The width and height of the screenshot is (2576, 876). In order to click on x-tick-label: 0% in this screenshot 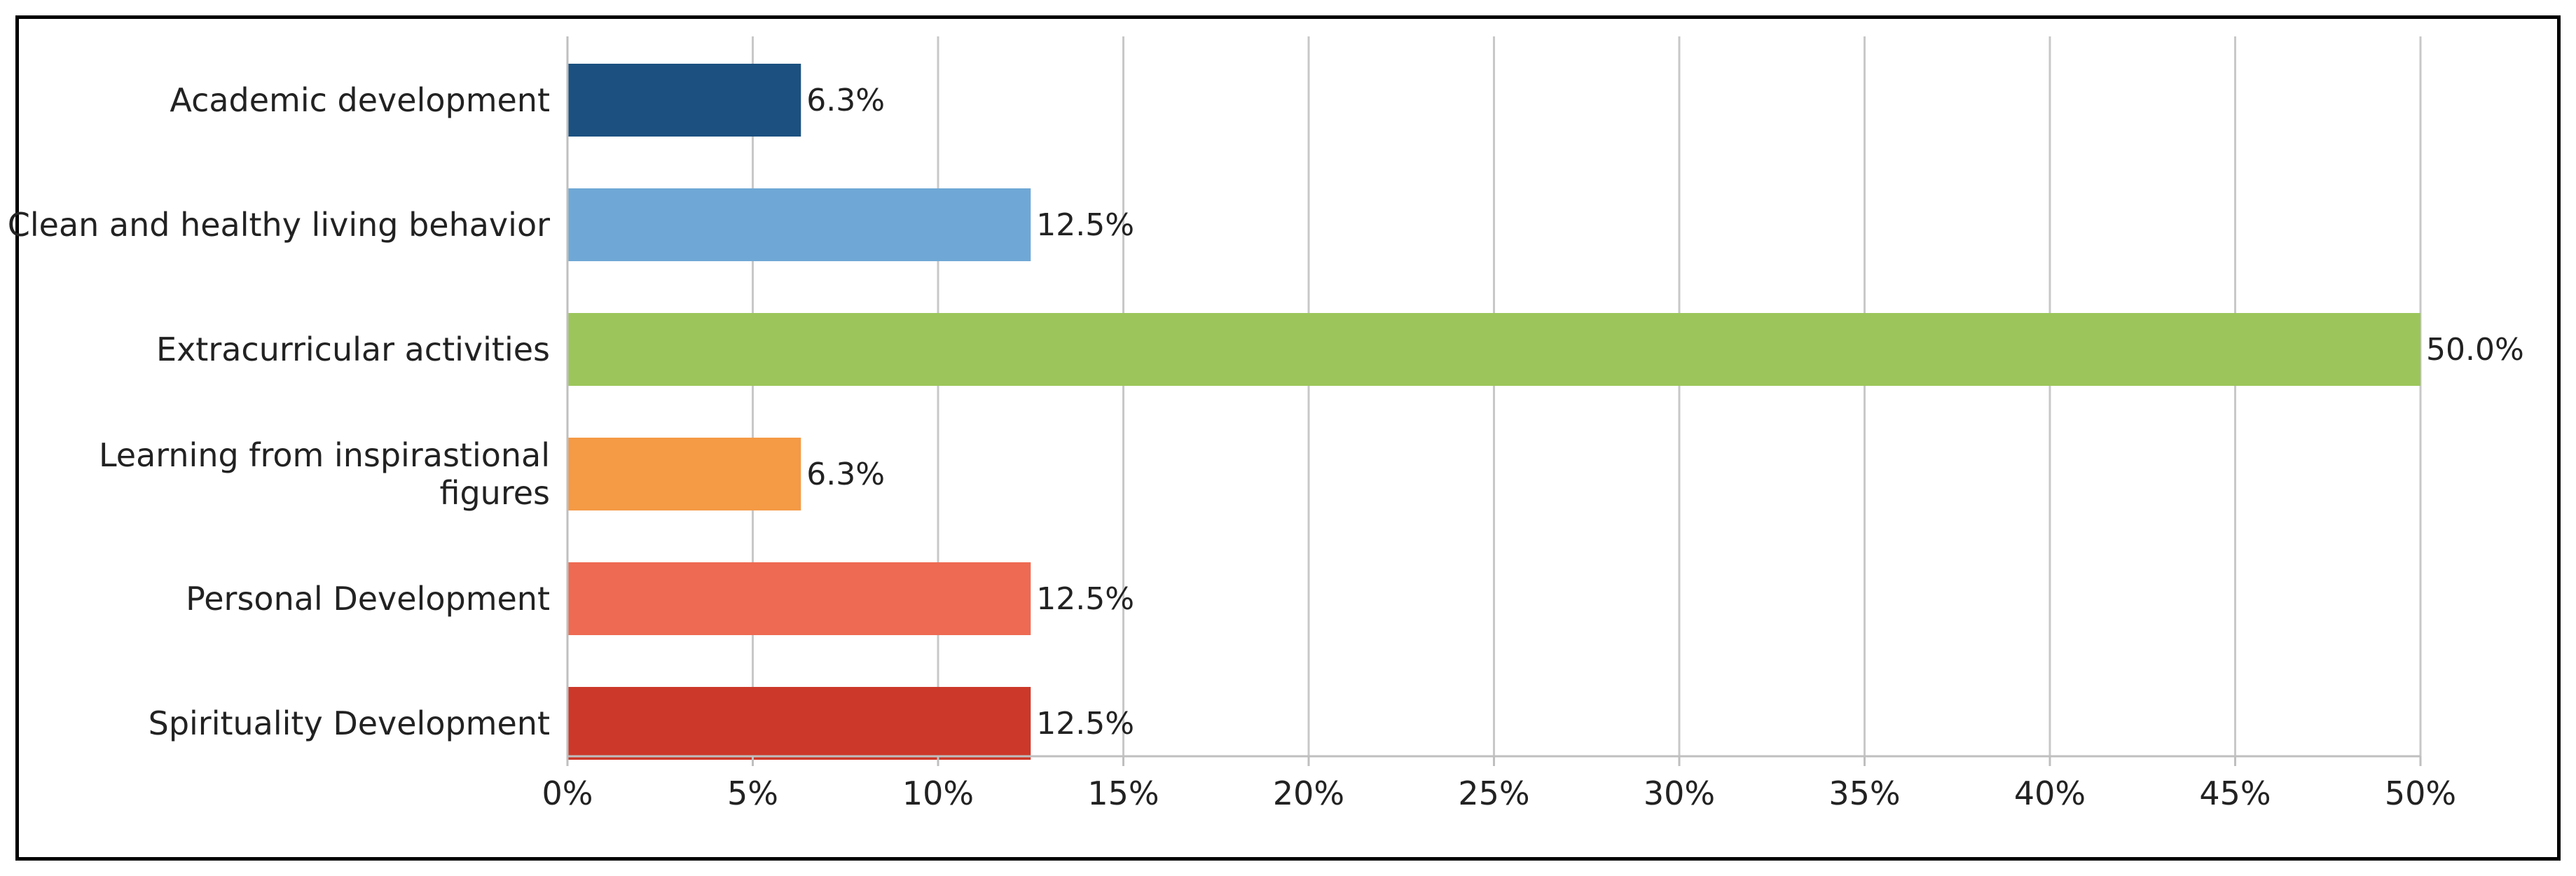, I will do `click(567, 793)`.